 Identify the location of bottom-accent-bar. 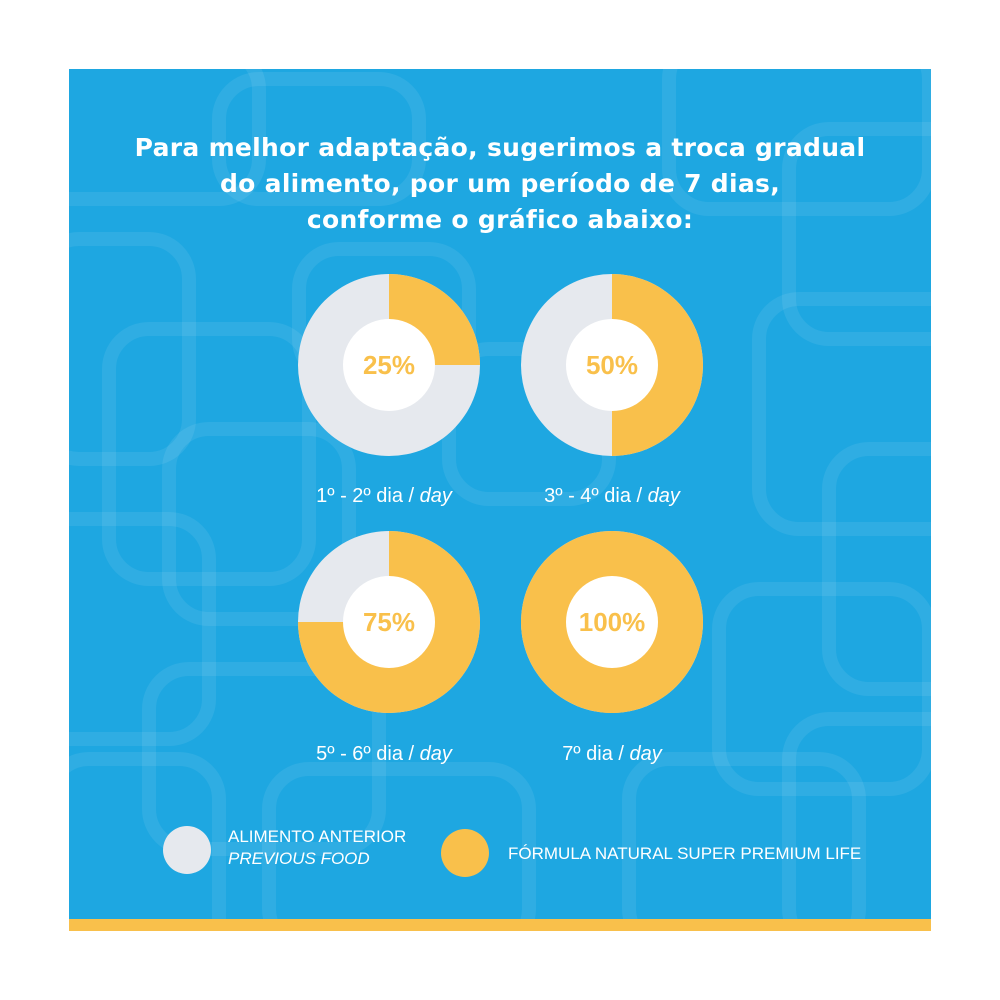
(500, 925).